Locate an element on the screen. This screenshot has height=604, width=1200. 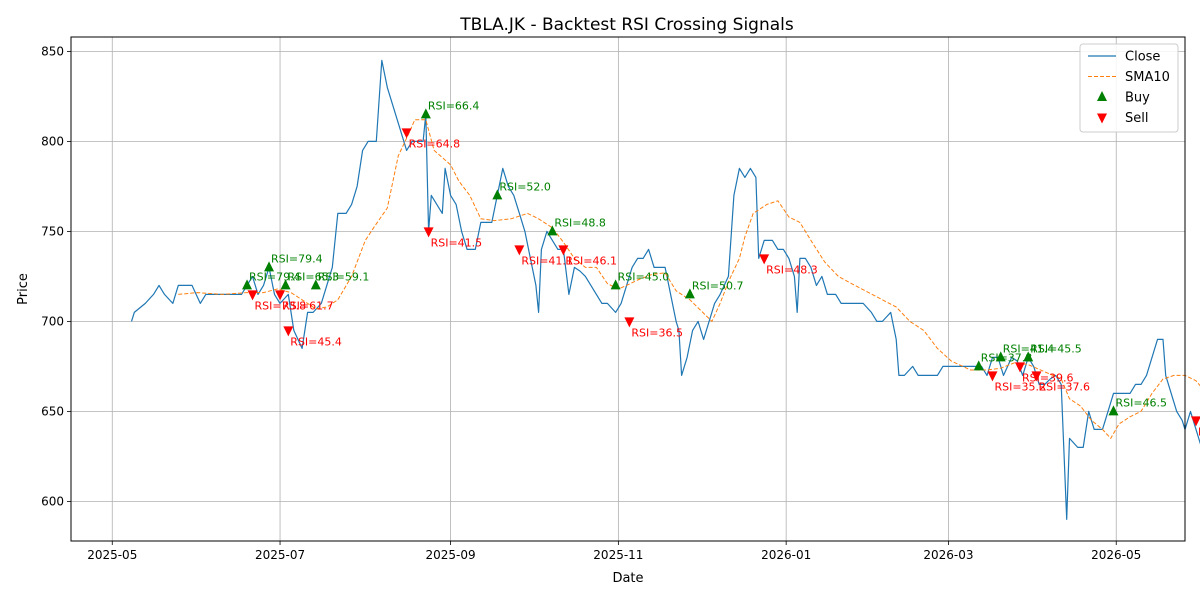
legend-label: Close is located at coordinates (1142, 57).